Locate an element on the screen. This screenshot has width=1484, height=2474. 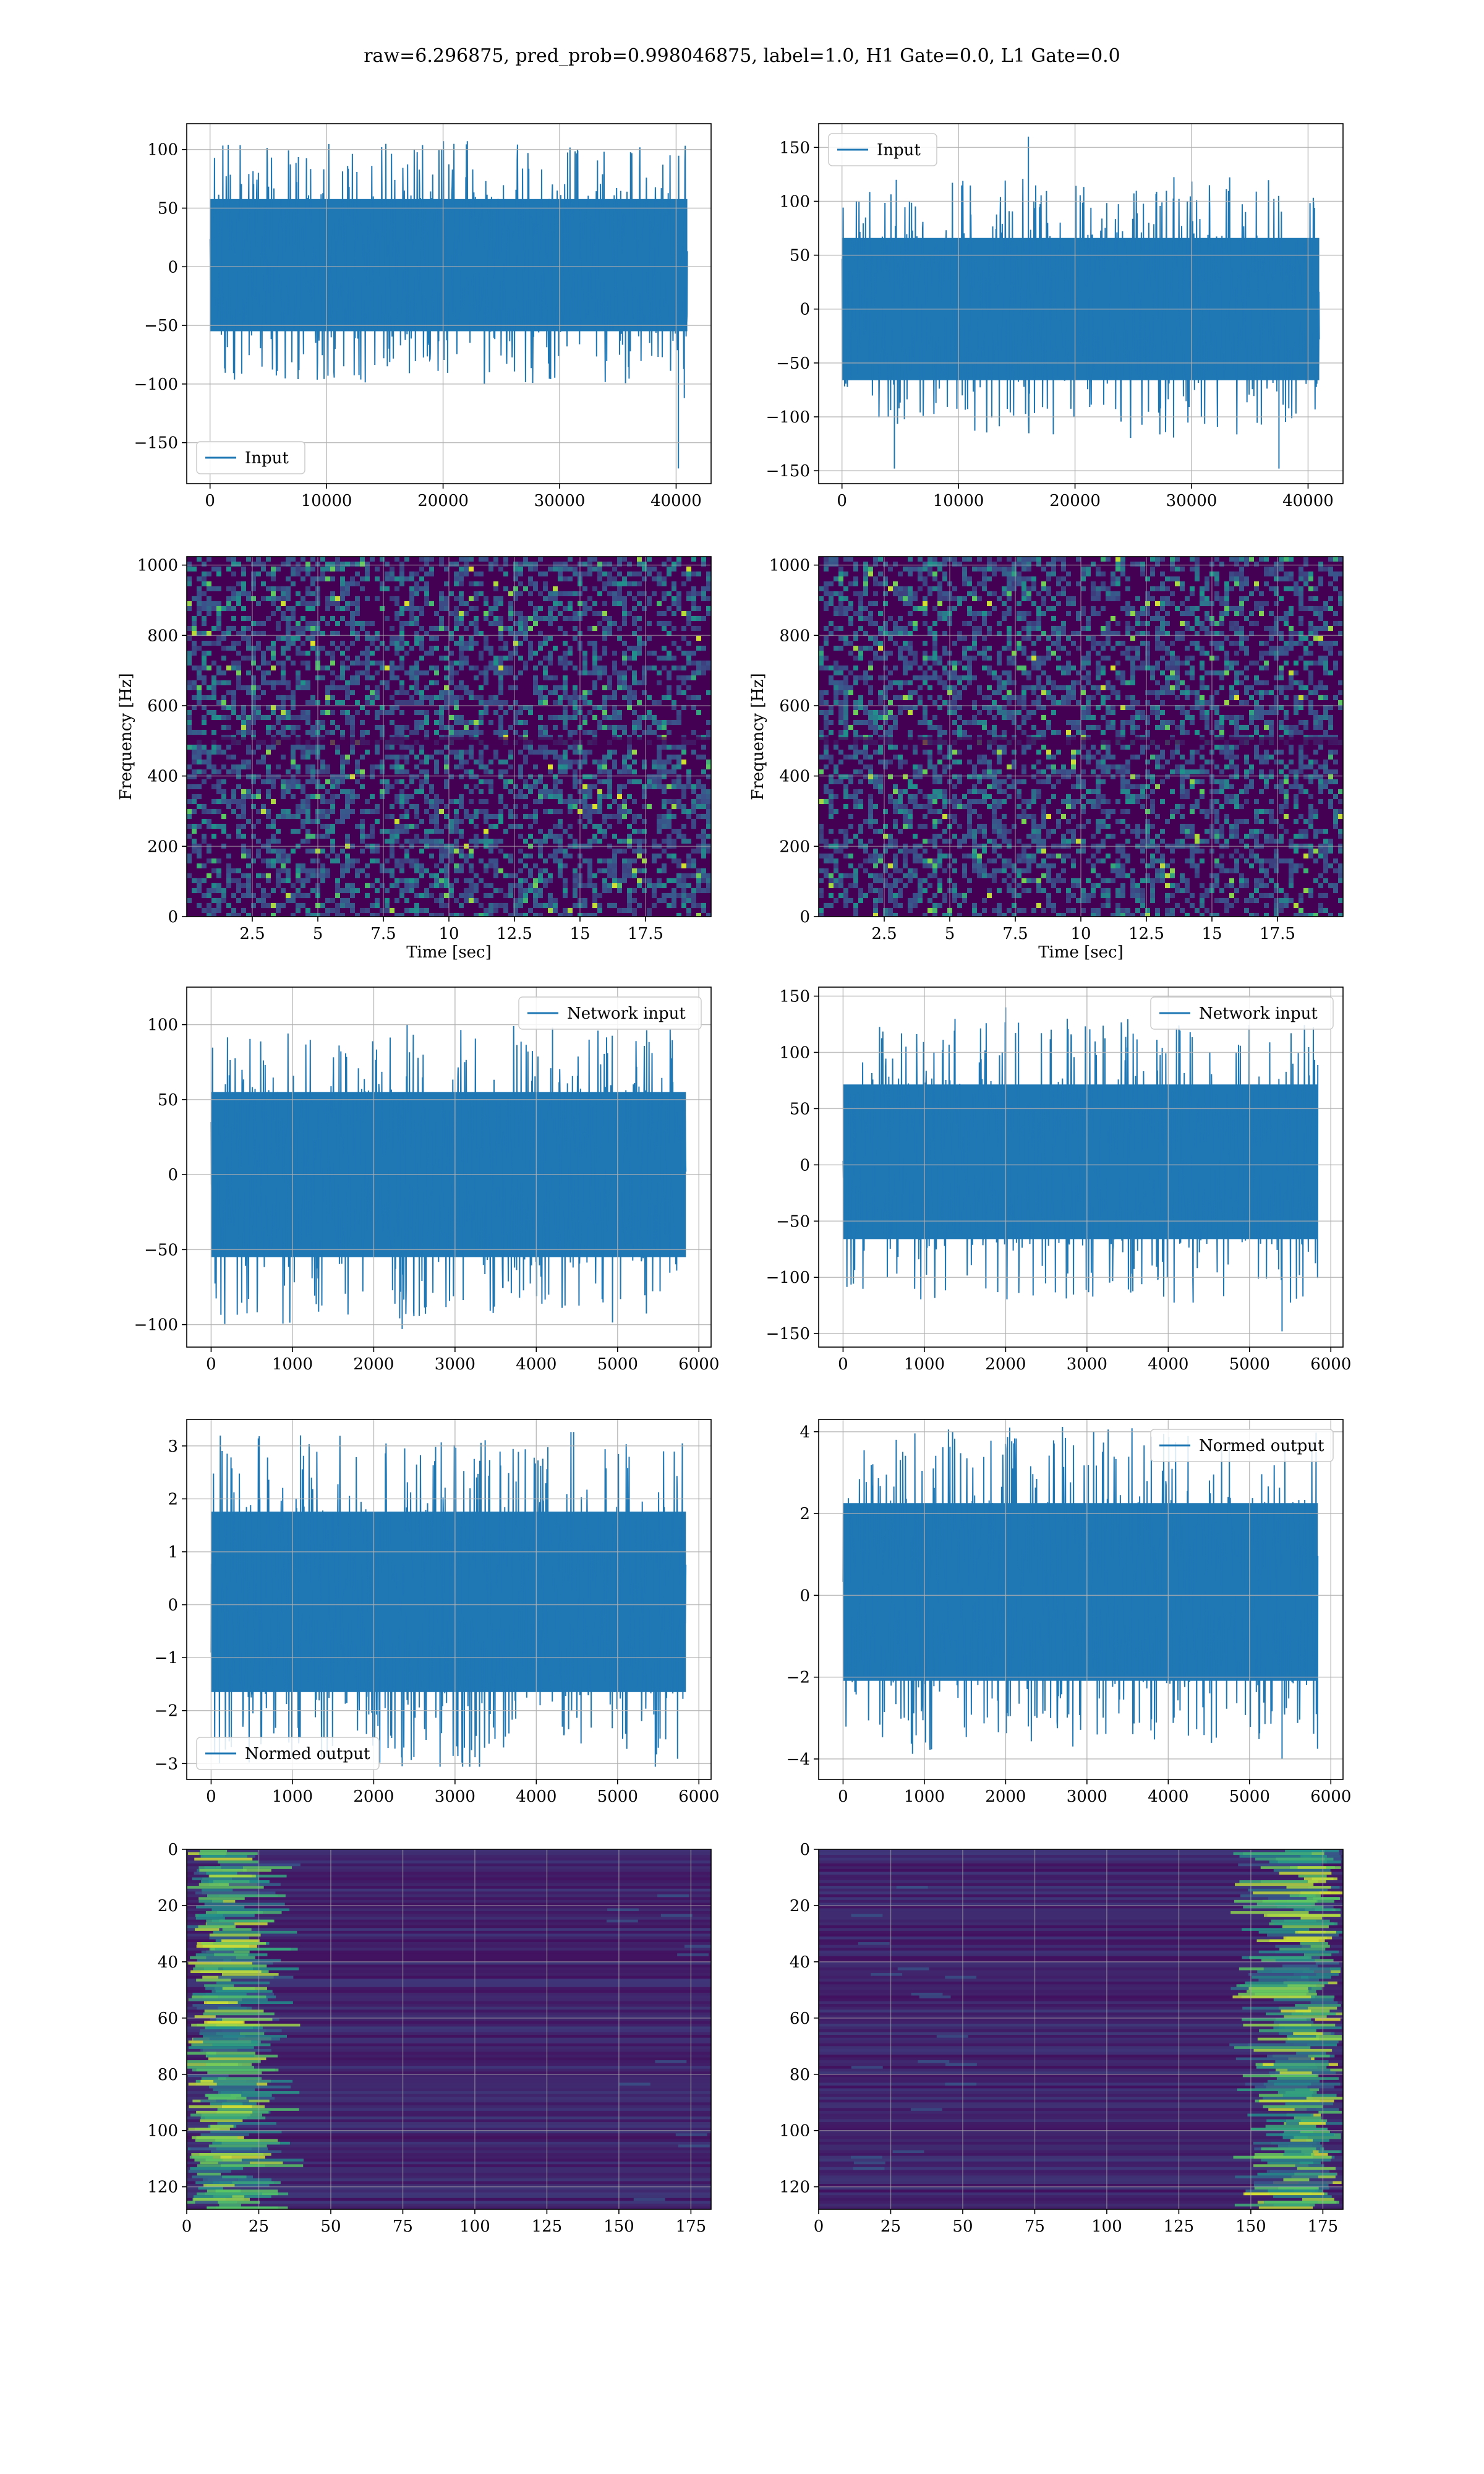
y-tick-label: −4 is located at coordinates (798, 1760).